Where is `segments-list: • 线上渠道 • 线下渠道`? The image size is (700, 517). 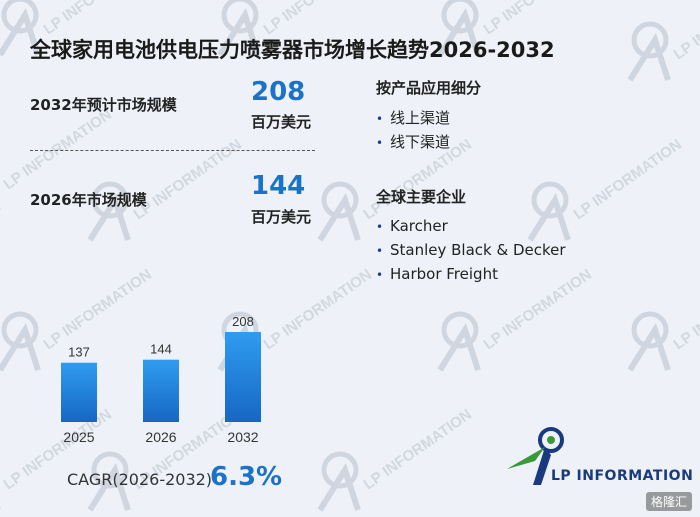 segments-list: • 线上渠道 • 线下渠道 is located at coordinates (413, 130).